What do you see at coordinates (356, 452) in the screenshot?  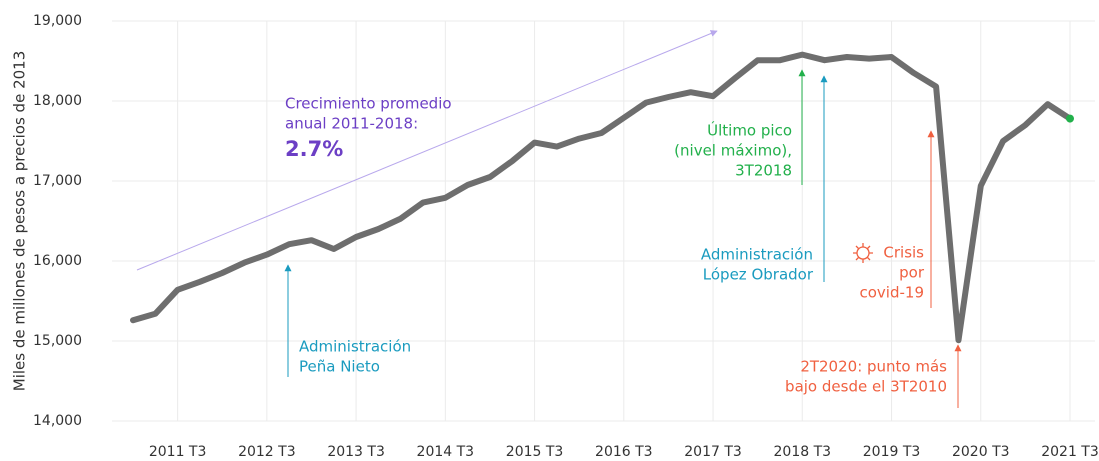 I see `x-tick-label: 2013 T3` at bounding box center [356, 452].